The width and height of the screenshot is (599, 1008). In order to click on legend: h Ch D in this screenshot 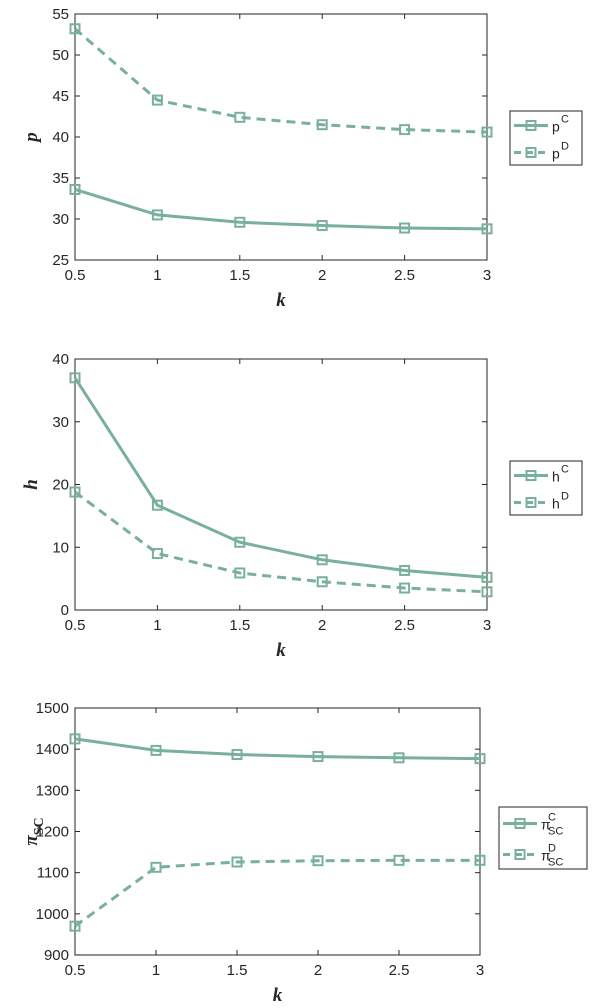, I will do `click(546, 488)`.